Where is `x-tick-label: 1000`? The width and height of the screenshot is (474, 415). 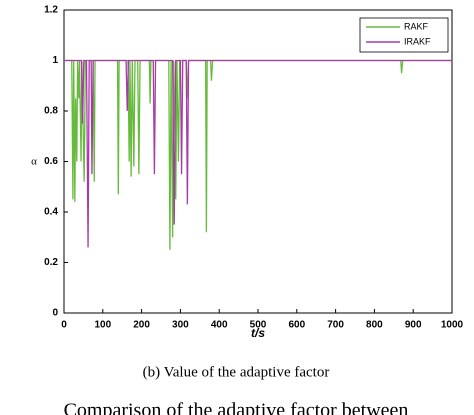
x-tick-label: 1000 is located at coordinates (452, 325).